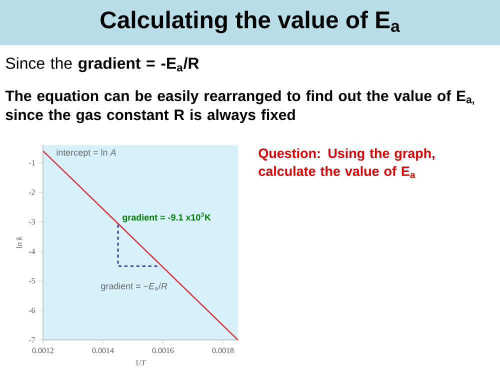 Image resolution: width=500 pixels, height=375 pixels. What do you see at coordinates (102, 64) in the screenshot?
I see `text: Since the gradient = -E$_{a}$/R` at bounding box center [102, 64].